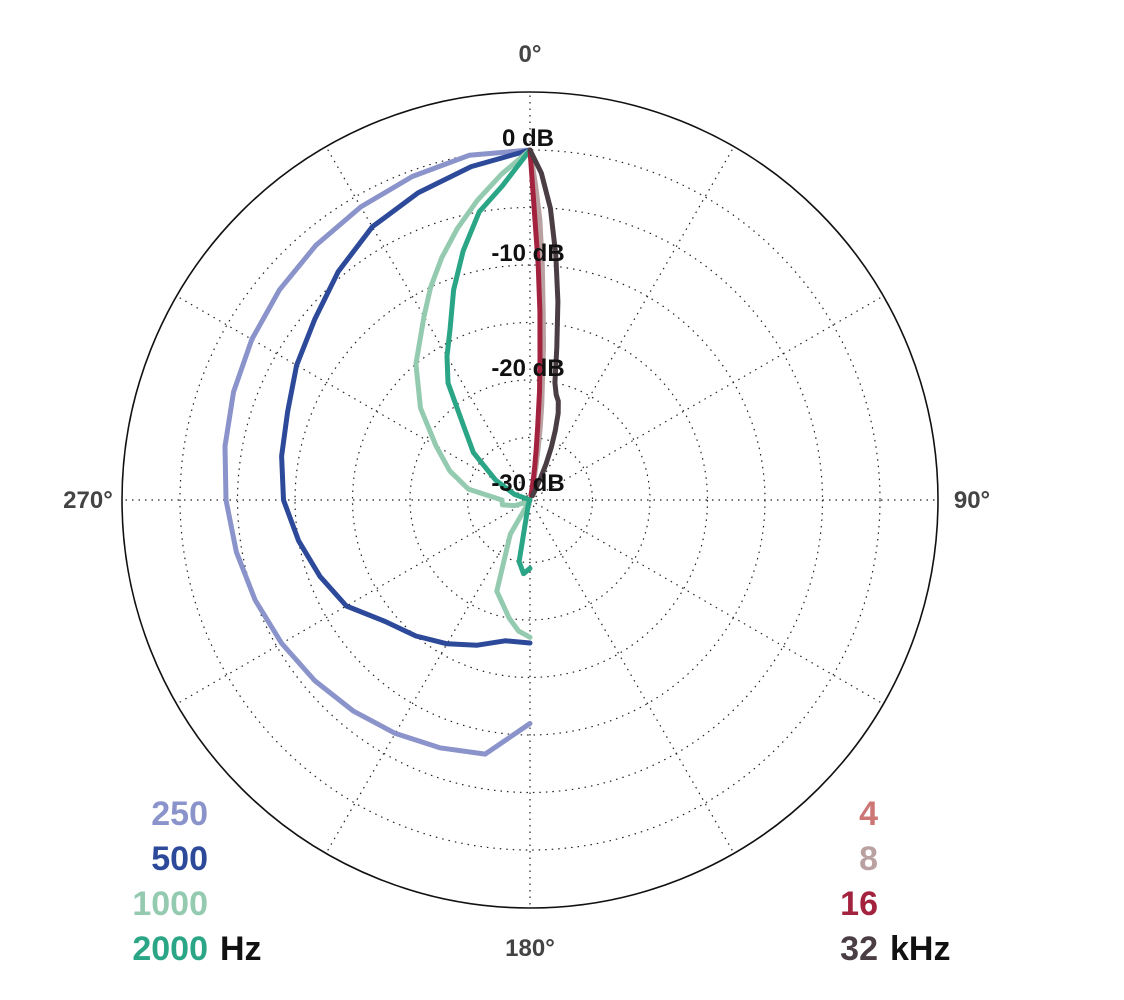  Describe the element at coordinates (241, 949) in the screenshot. I see `legend-unit-hz: Hz` at that location.